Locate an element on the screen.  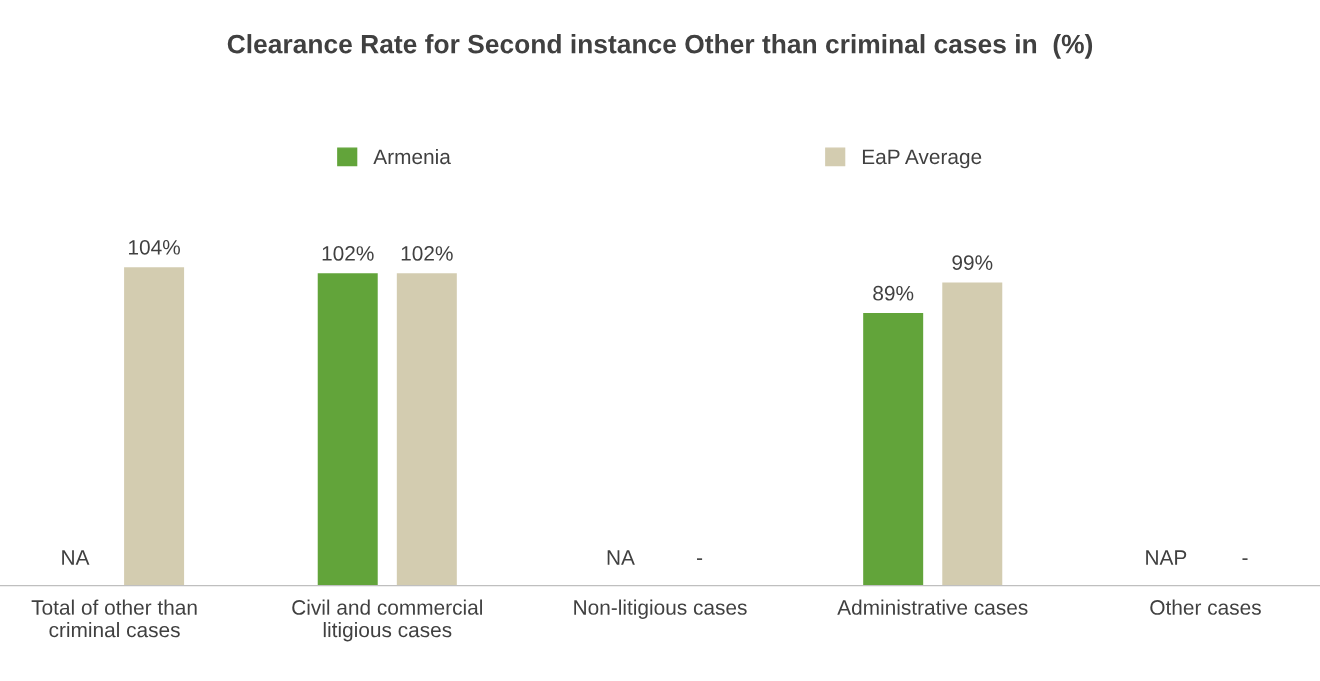
text: NAP is located at coordinates (1166, 557).